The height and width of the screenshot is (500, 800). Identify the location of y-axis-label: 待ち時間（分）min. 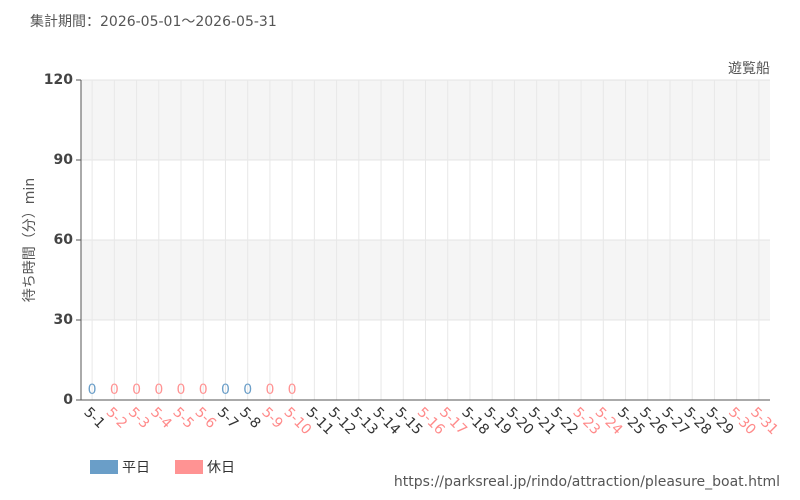
(30, 240).